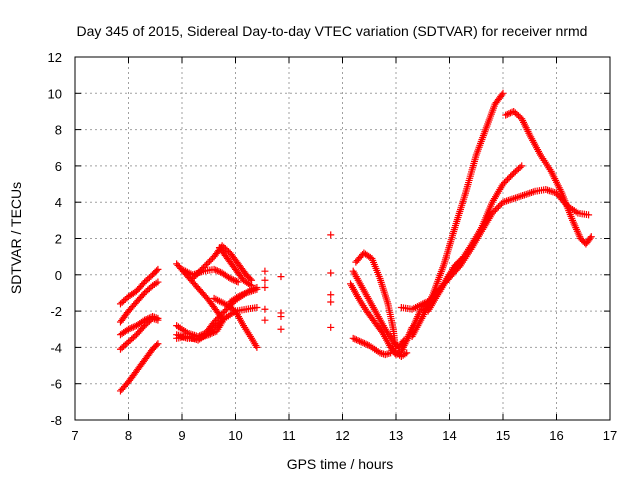 Image resolution: width=640 pixels, height=480 pixels. What do you see at coordinates (257, 347) in the screenshot?
I see `data-point-arc-m` at bounding box center [257, 347].